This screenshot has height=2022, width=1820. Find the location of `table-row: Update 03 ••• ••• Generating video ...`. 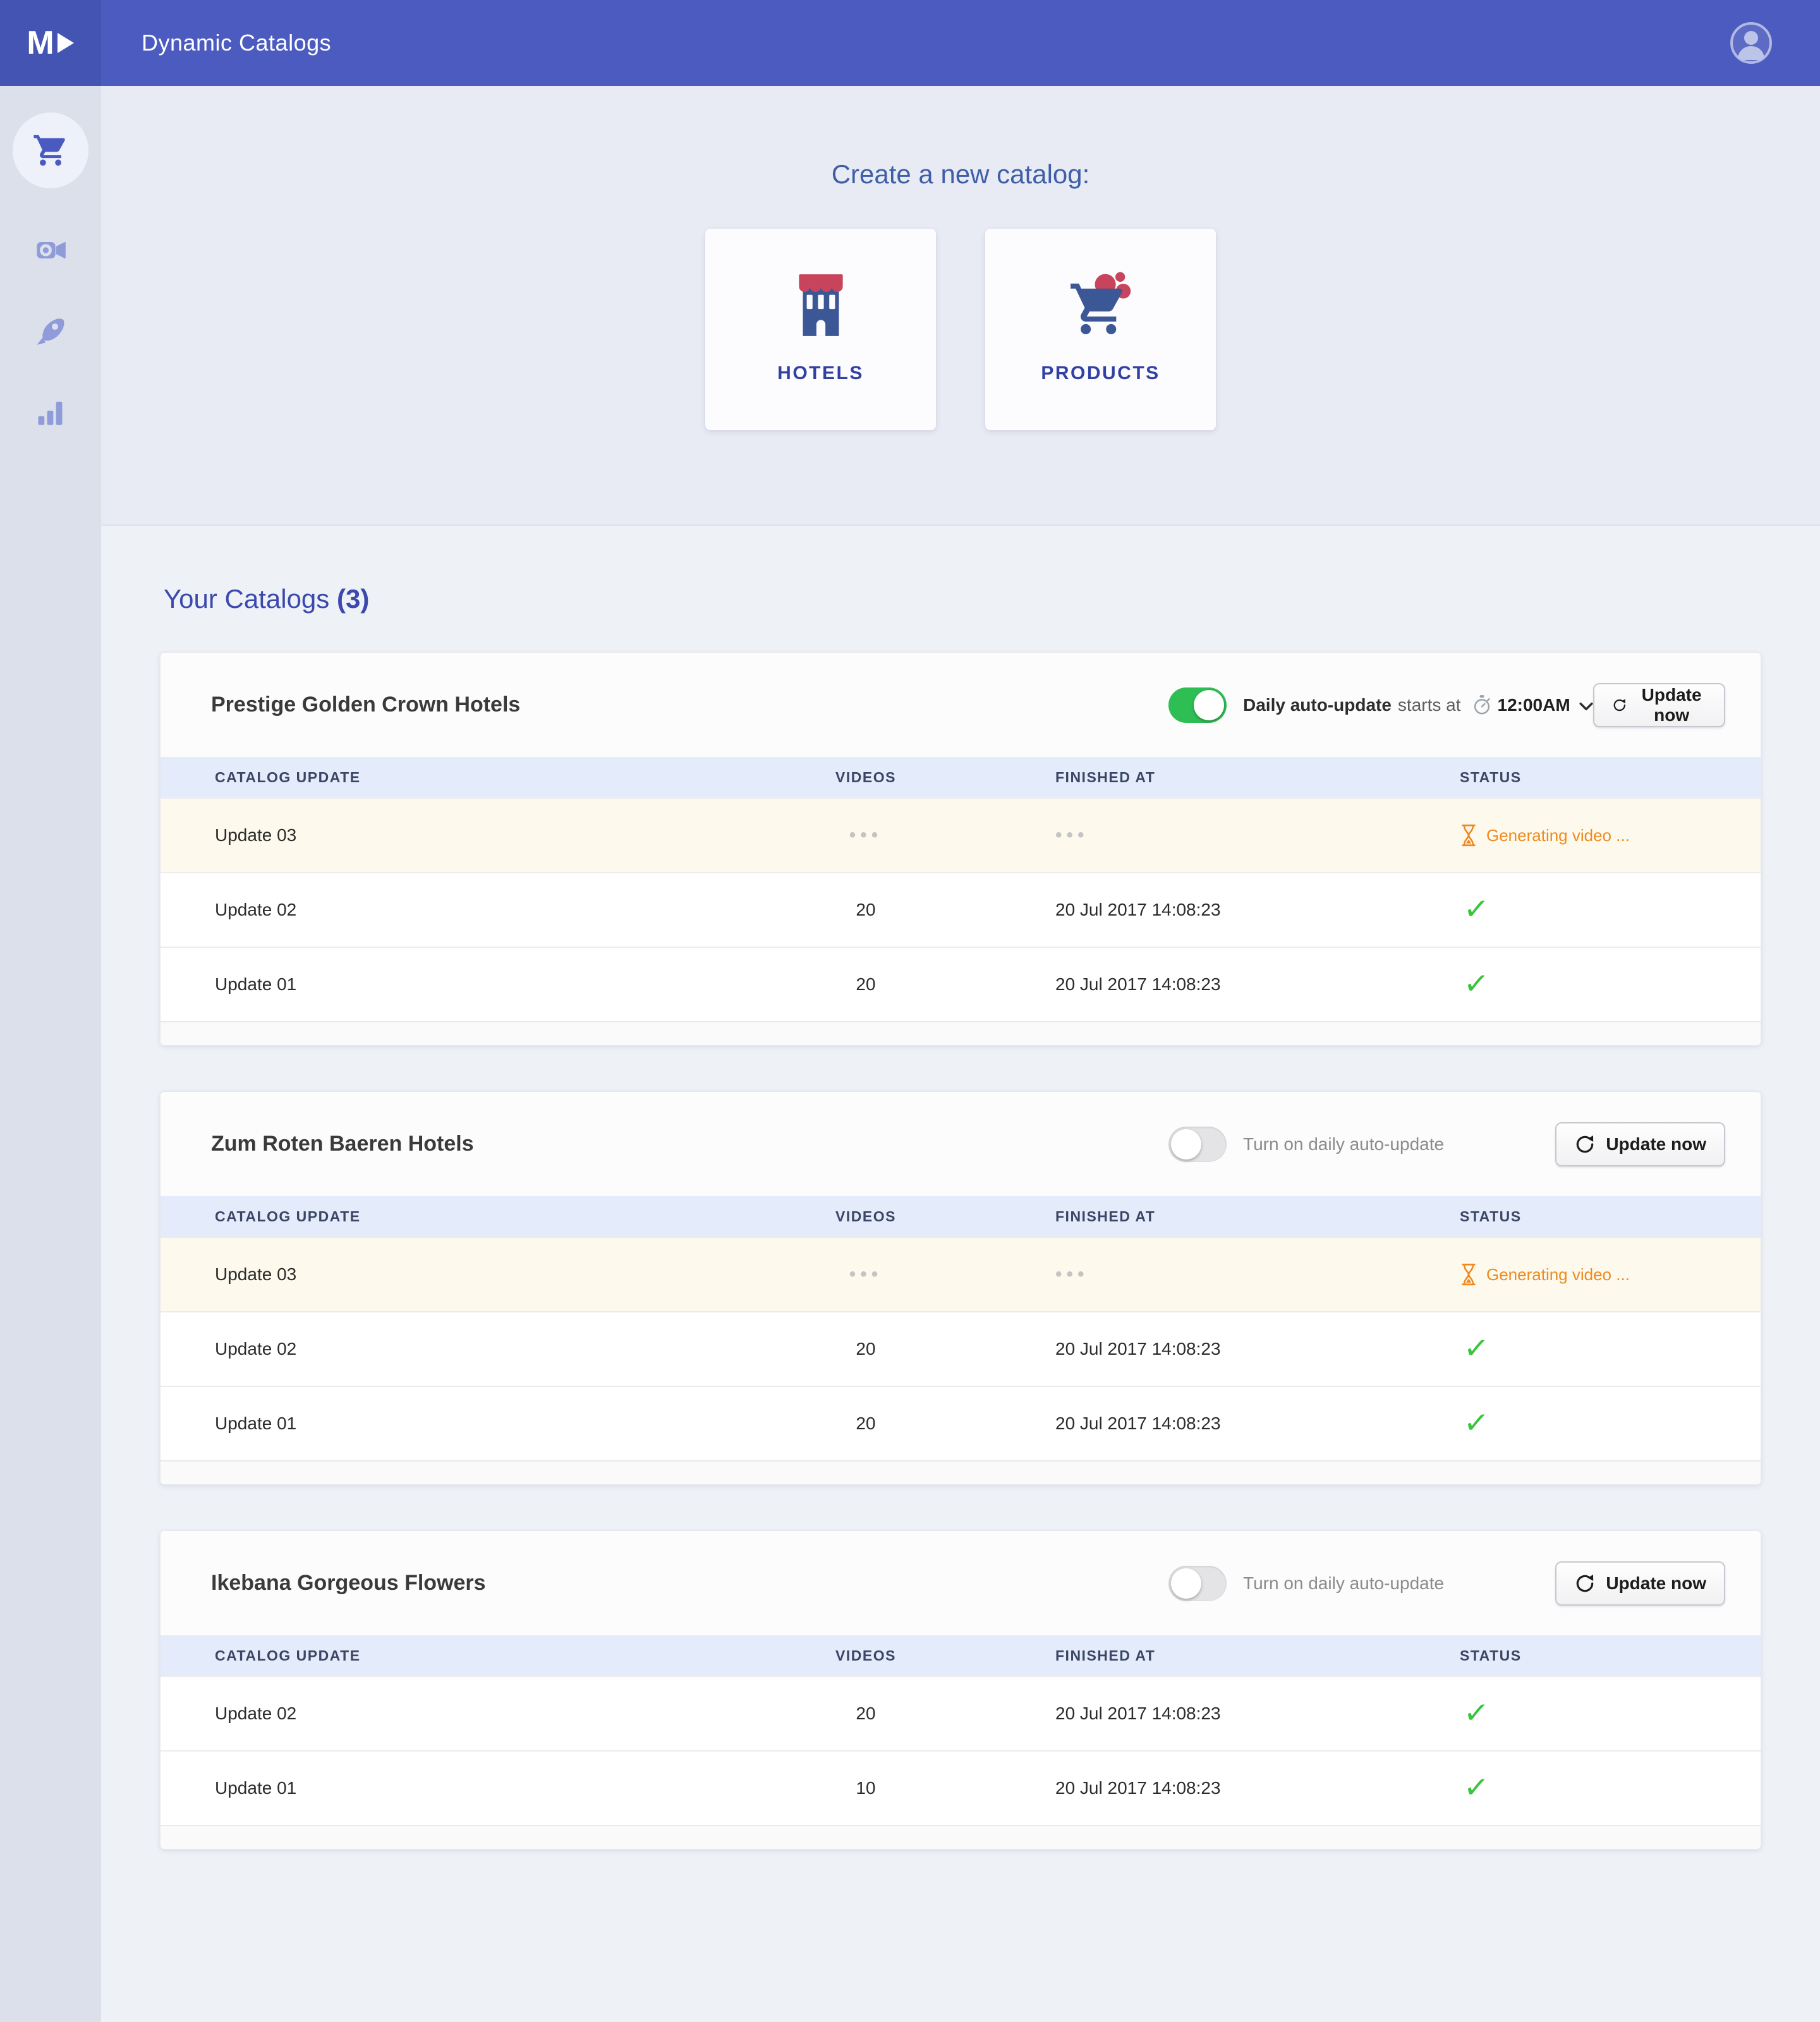

table-row: Update 03 ••• ••• Generating video ... is located at coordinates (961, 834).